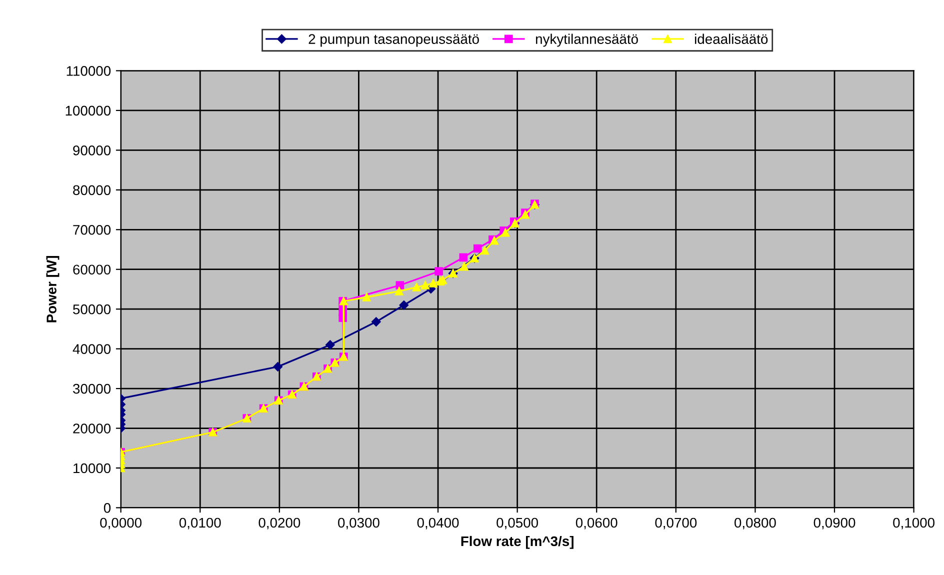 This screenshot has height=575, width=944. I want to click on legend-label: ideaalisäätö, so click(731, 39).